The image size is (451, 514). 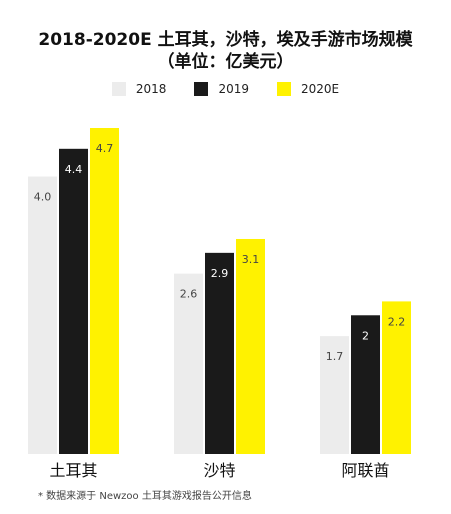 I want to click on bar-uae-2019, so click(x=365, y=384).